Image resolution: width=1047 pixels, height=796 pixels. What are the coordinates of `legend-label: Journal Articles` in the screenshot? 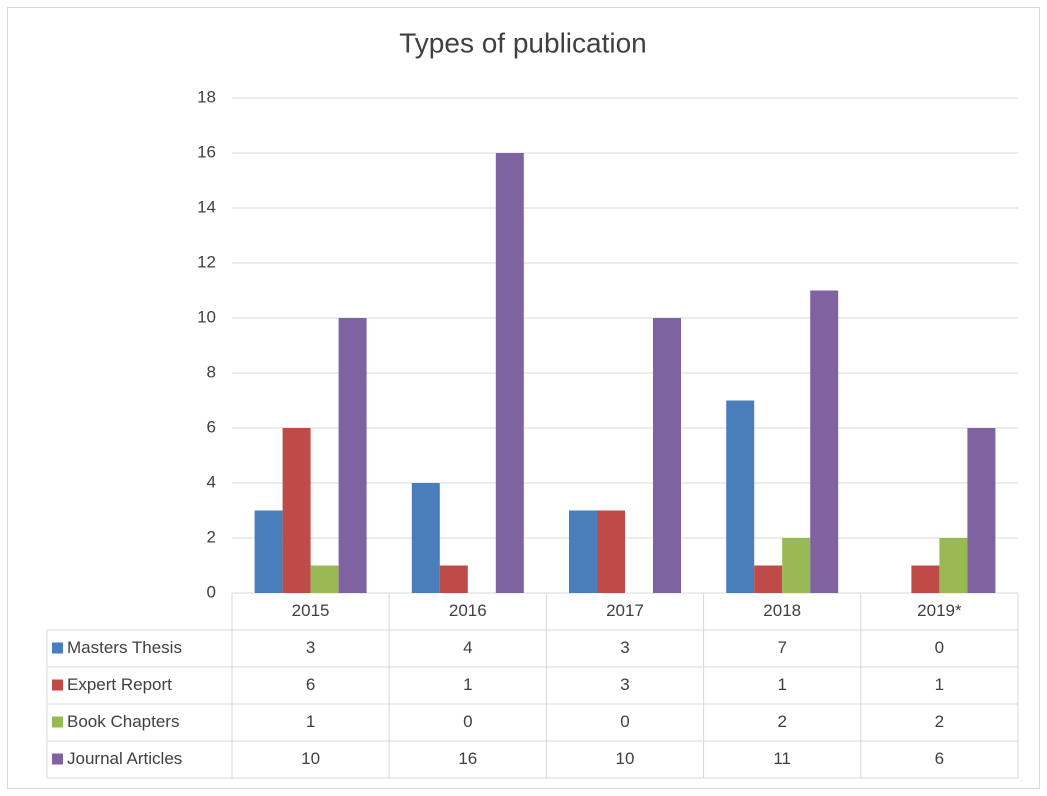 It's located at (124, 758).